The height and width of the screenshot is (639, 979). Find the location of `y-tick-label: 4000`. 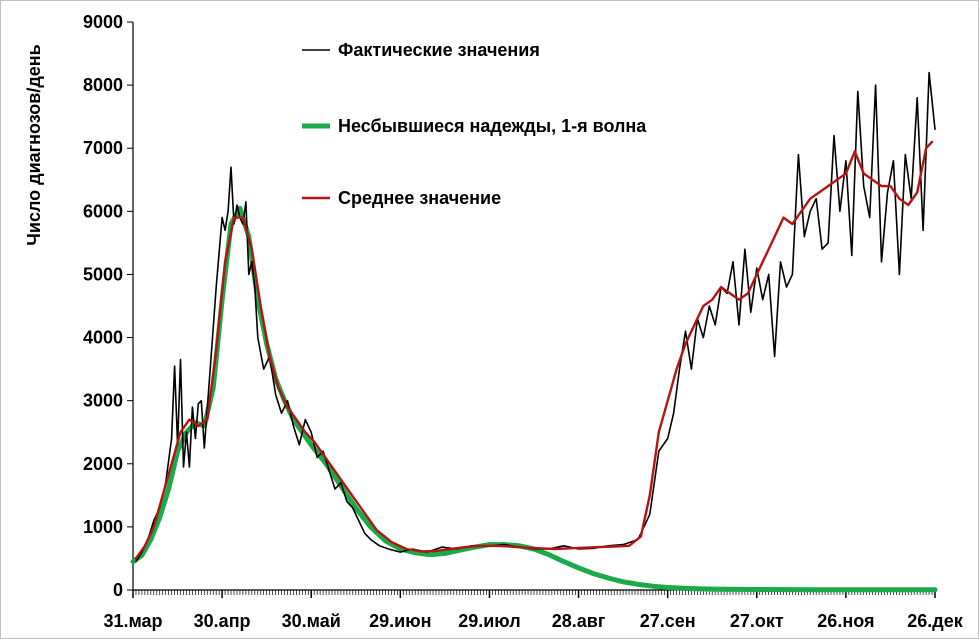

y-tick-label: 4000 is located at coordinates (103, 338).